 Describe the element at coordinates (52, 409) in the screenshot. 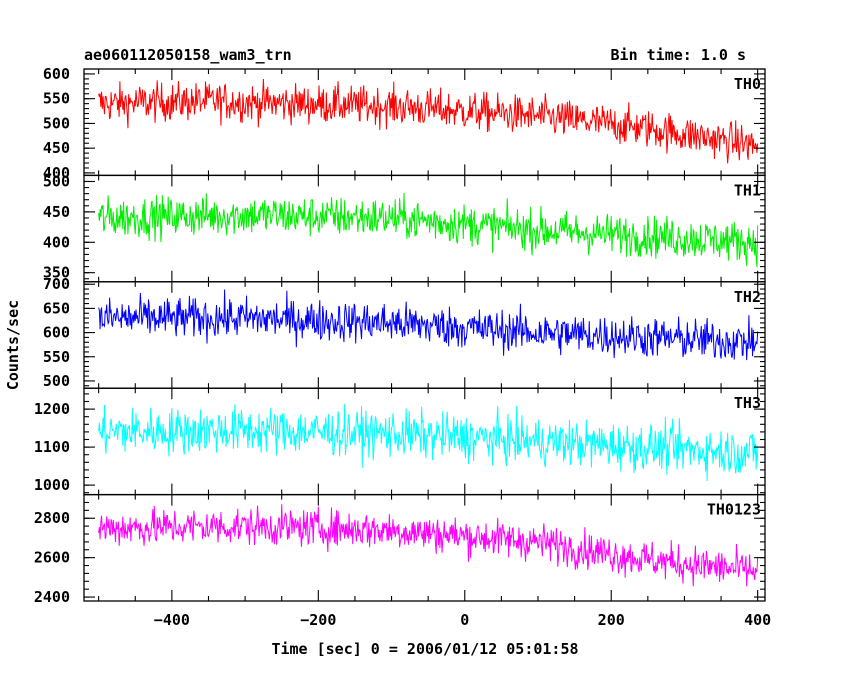

I see `y-tick-label: 1200` at that location.